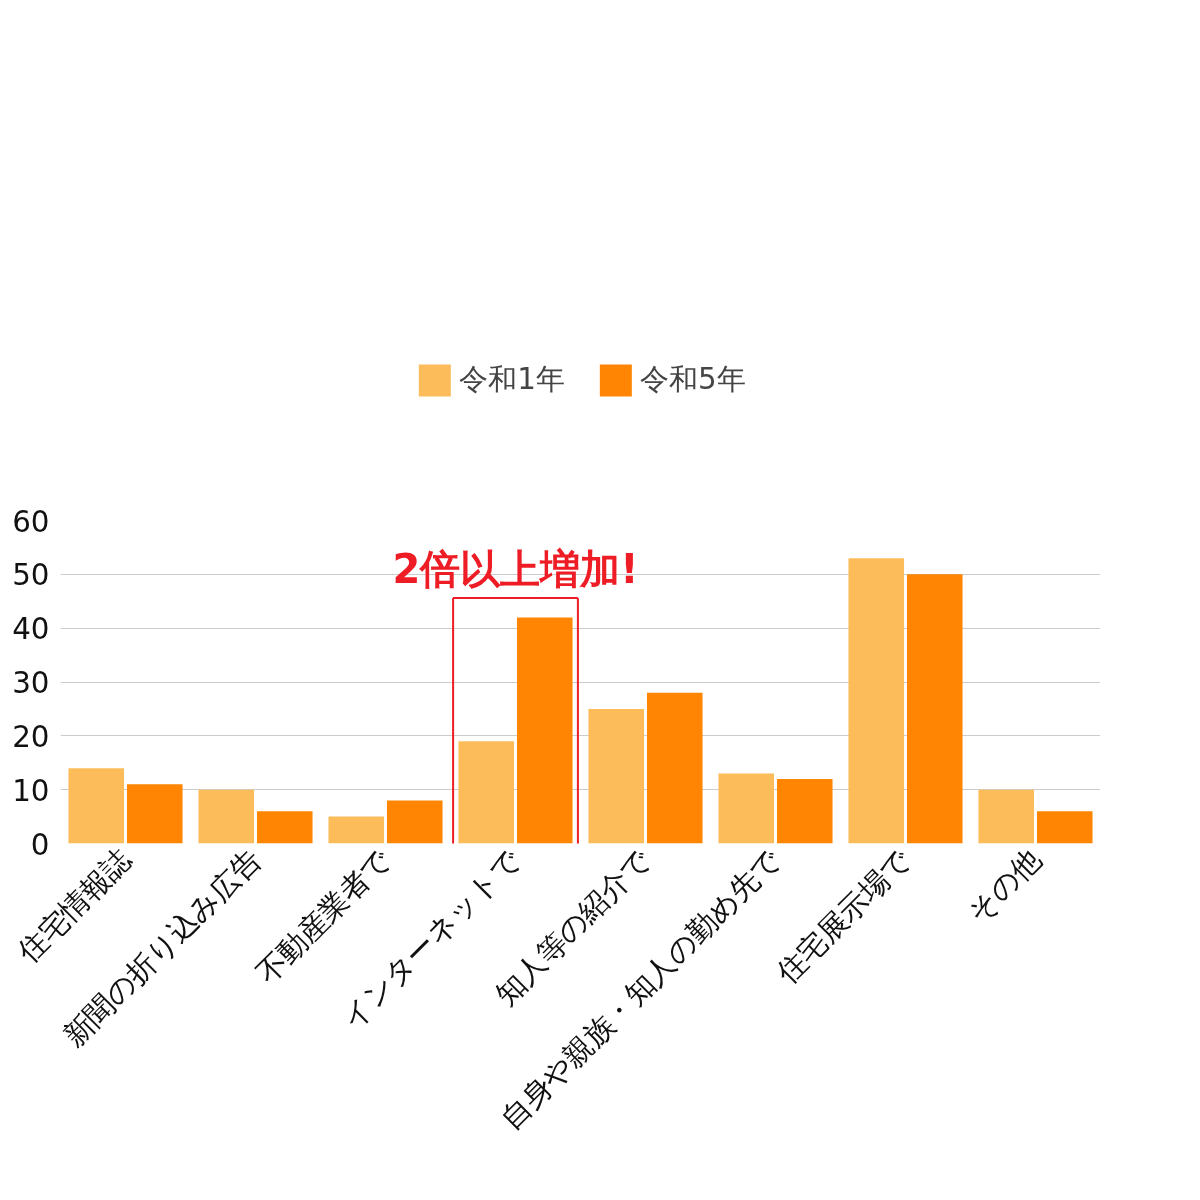 Image resolution: width=1200 pixels, height=1200 pixels. What do you see at coordinates (40, 844) in the screenshot?
I see `y-tick-label: 0` at bounding box center [40, 844].